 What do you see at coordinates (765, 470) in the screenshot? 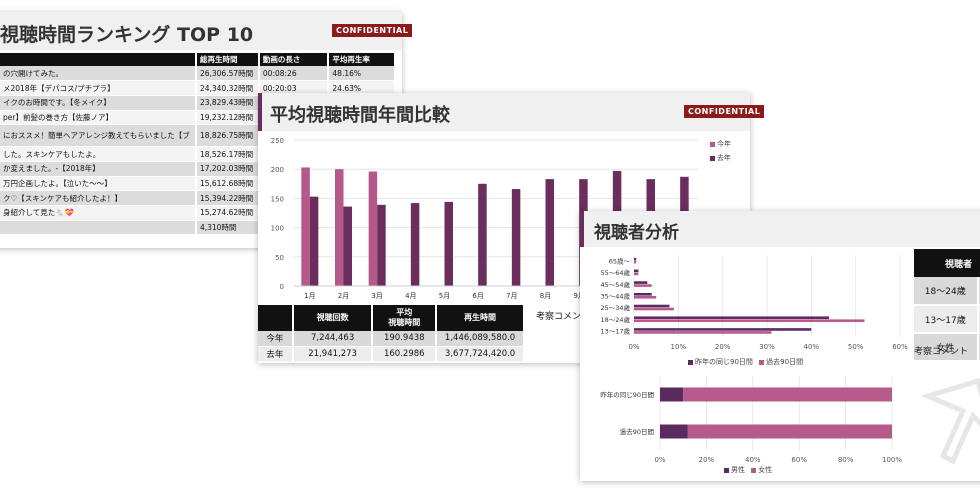
I see `gender-legend-label-female: 女性` at bounding box center [765, 470].